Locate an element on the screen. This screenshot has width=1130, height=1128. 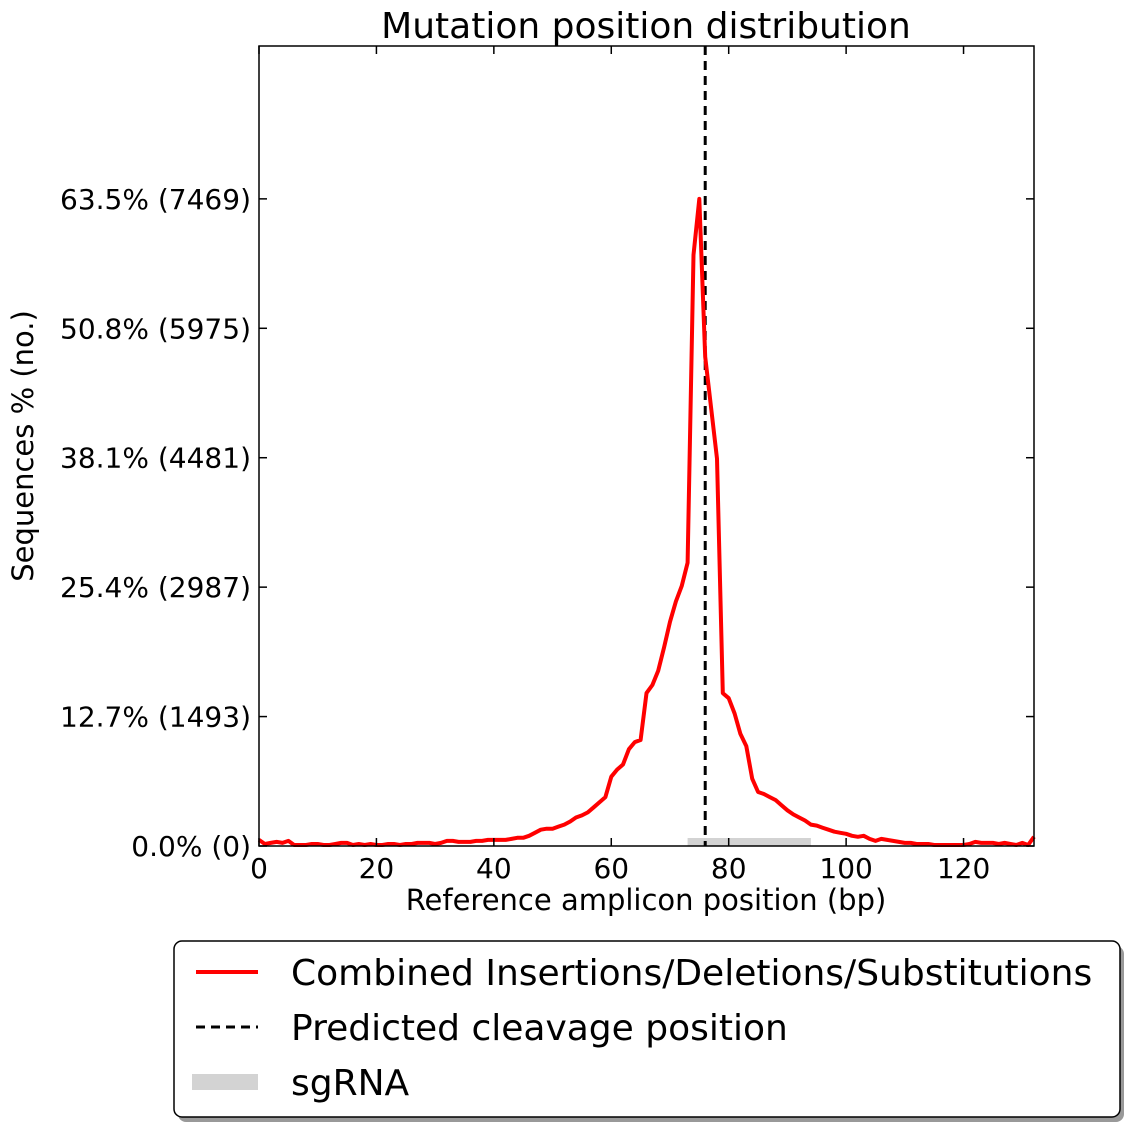
legend-label: sgRNA is located at coordinates (350, 1083).